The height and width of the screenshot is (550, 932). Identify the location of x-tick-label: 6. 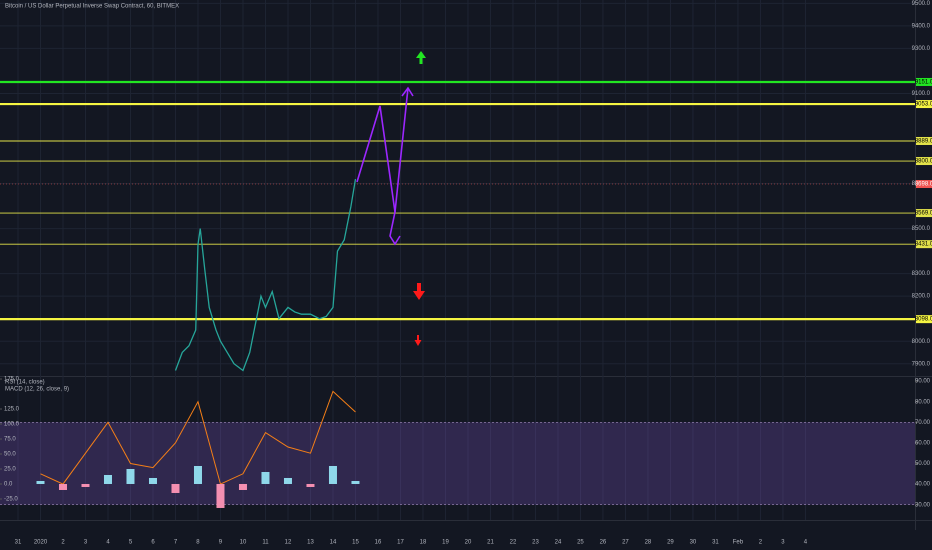
(153, 543).